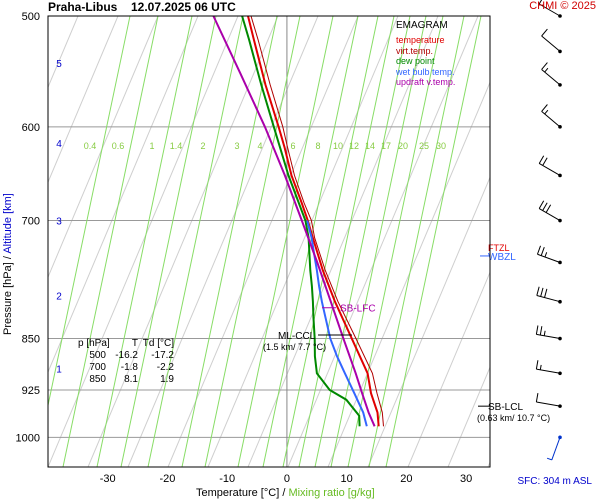 The image size is (600, 500). I want to click on y-tick-label: 600, so click(31, 128).